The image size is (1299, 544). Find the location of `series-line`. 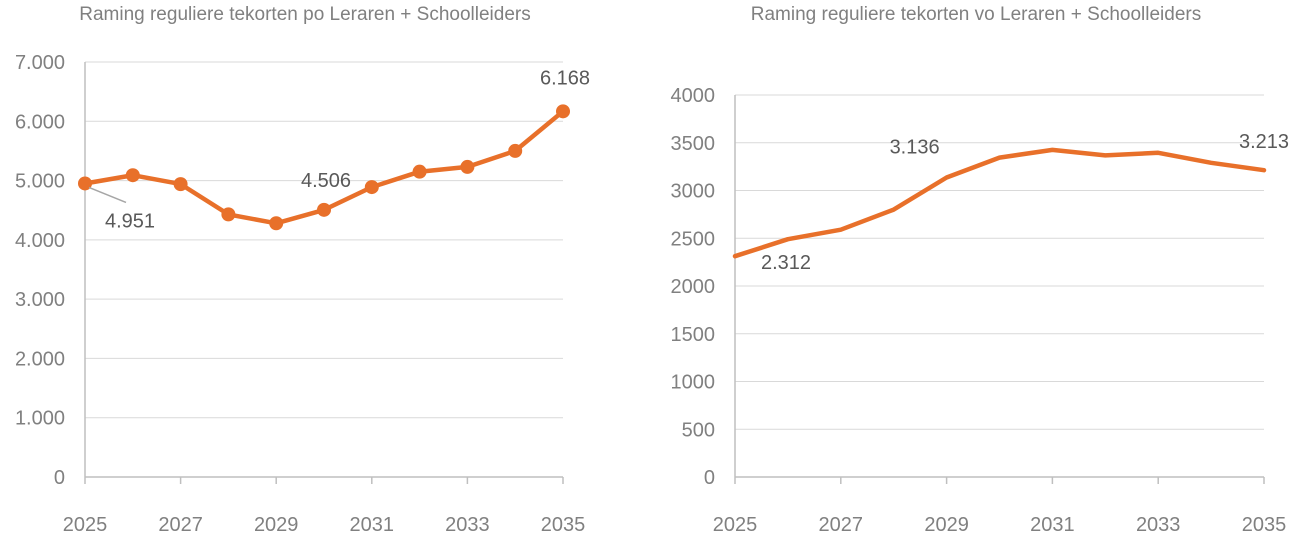

series-line is located at coordinates (999, 203).